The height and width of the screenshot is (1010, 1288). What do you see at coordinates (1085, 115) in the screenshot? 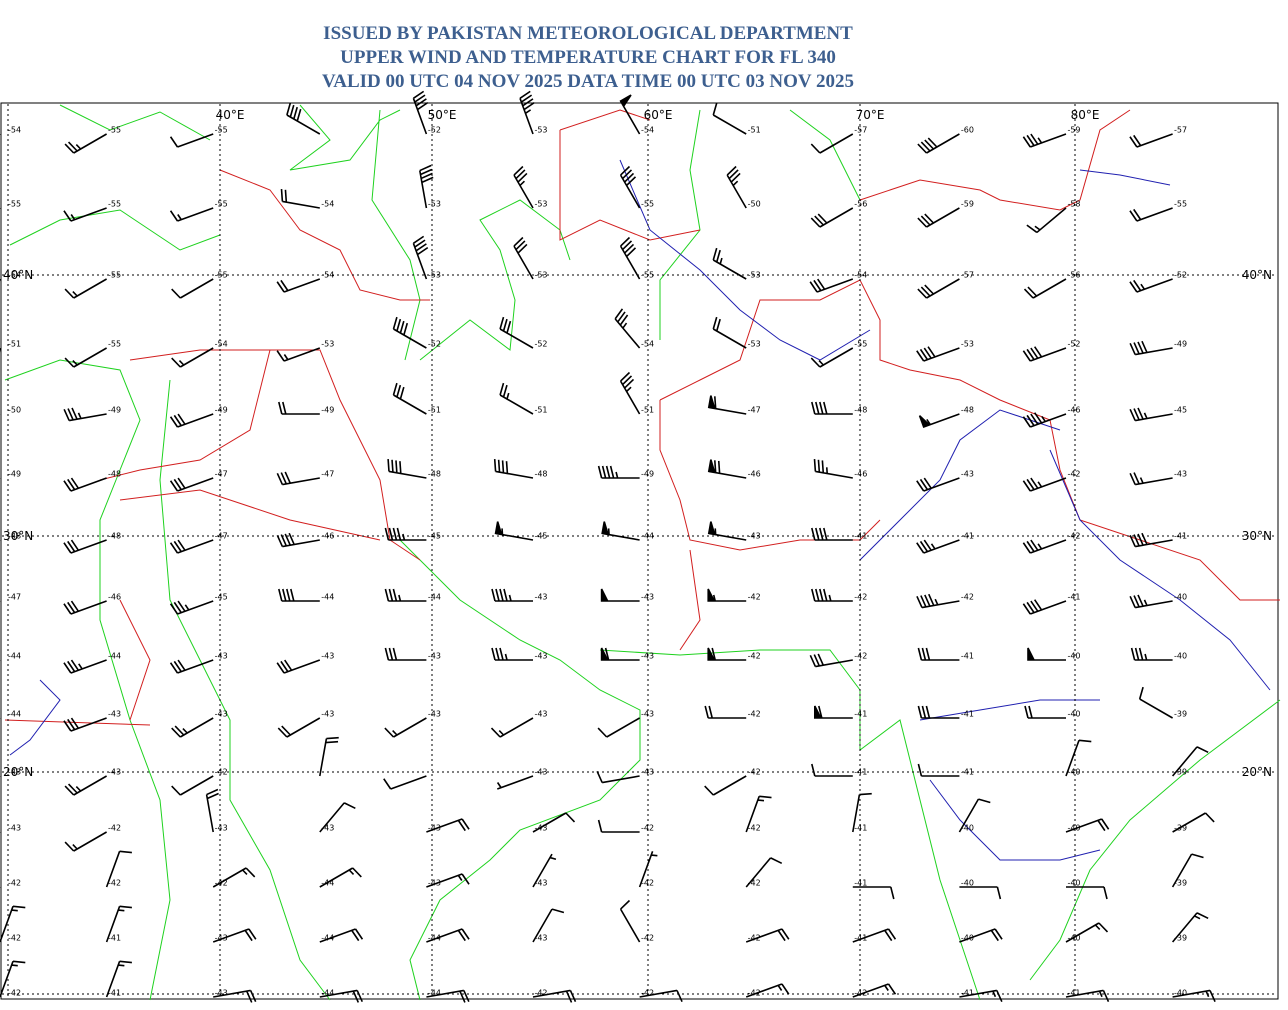
I see `longitude-label: 80°E` at bounding box center [1085, 115].